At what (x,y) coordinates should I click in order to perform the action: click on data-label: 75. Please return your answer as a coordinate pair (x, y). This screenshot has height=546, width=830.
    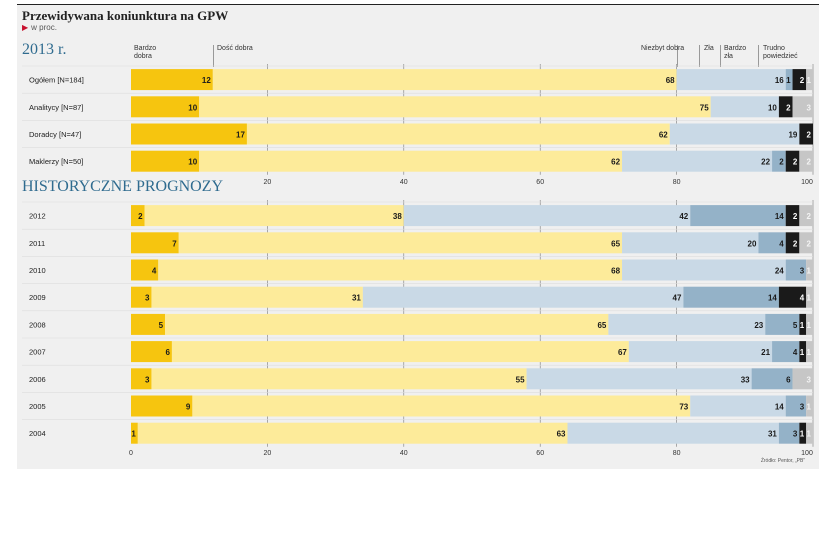
    Looking at the image, I should click on (704, 107).